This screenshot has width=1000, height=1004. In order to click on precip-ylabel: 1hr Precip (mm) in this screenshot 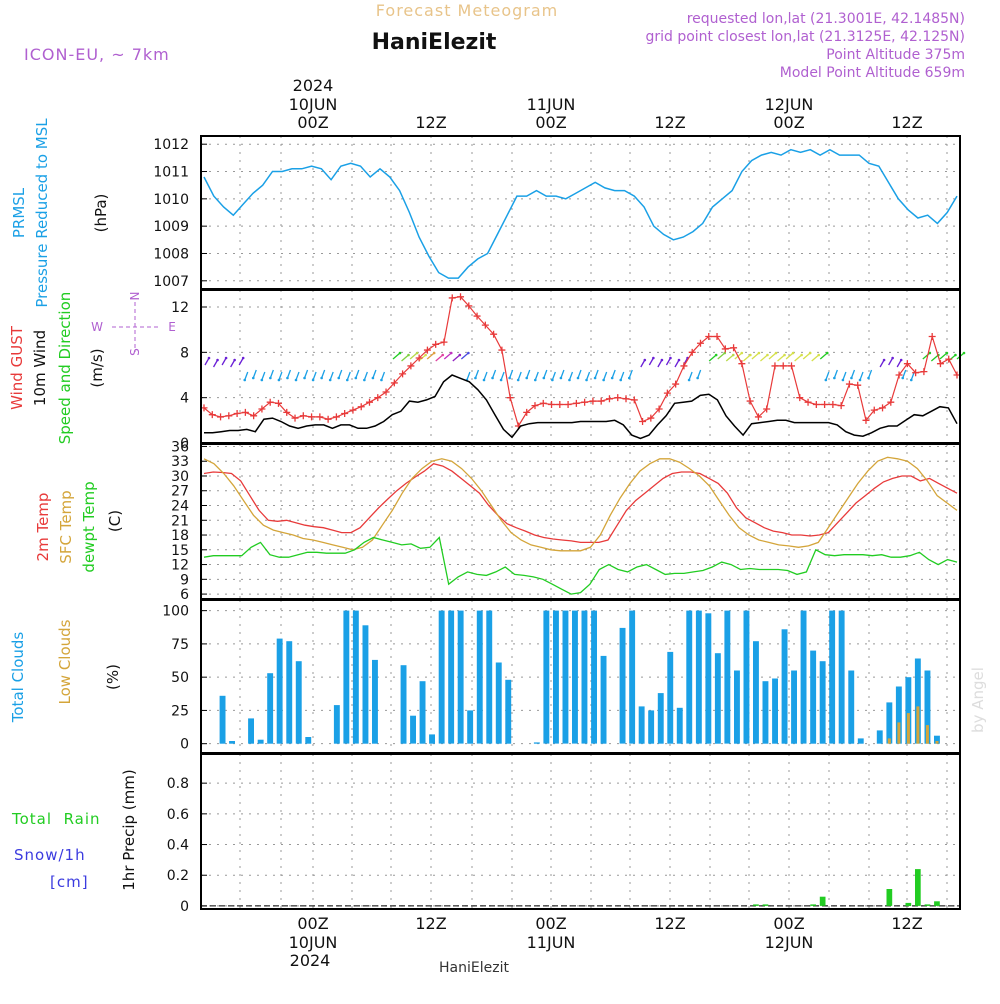, I will do `click(129, 829)`.